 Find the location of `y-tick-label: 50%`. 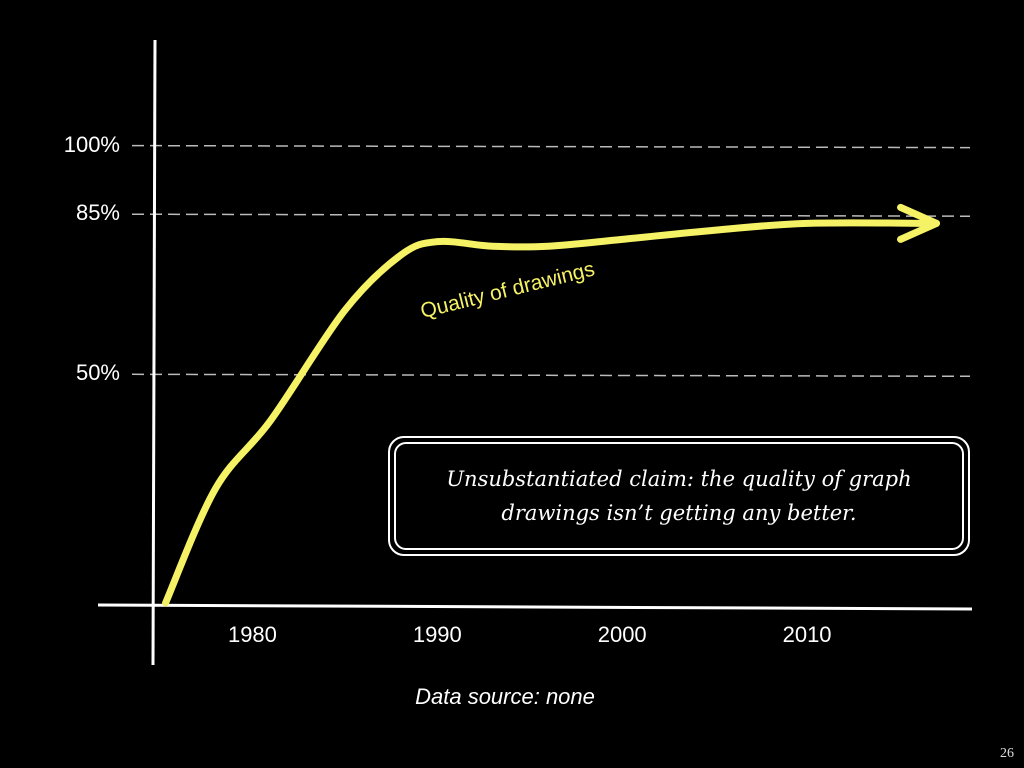

y-tick-label: 50% is located at coordinates (97, 373).